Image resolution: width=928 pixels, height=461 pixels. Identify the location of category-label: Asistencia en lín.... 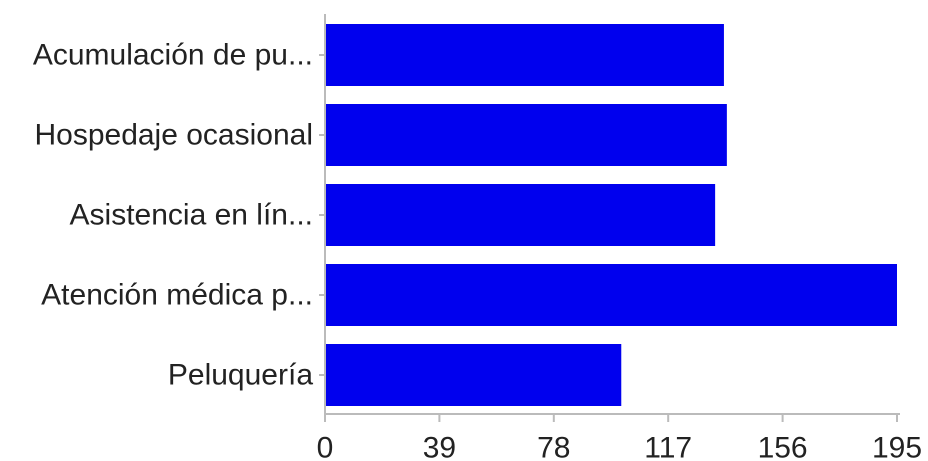
(191, 215).